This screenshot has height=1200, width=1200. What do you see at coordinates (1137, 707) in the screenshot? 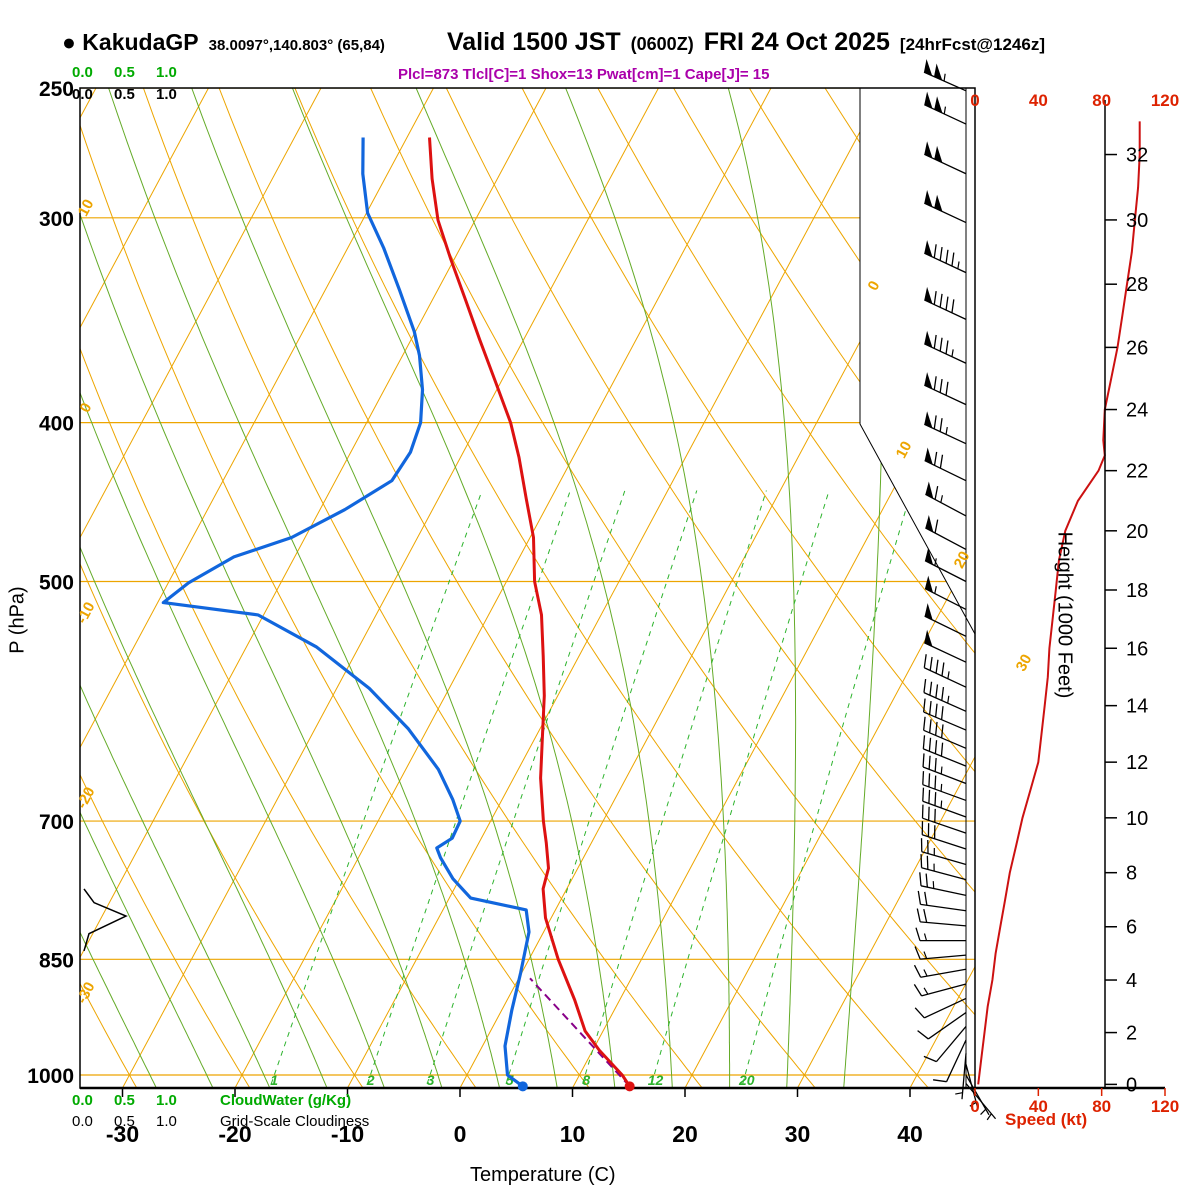
I see `svg-text: 14` at bounding box center [1137, 707].